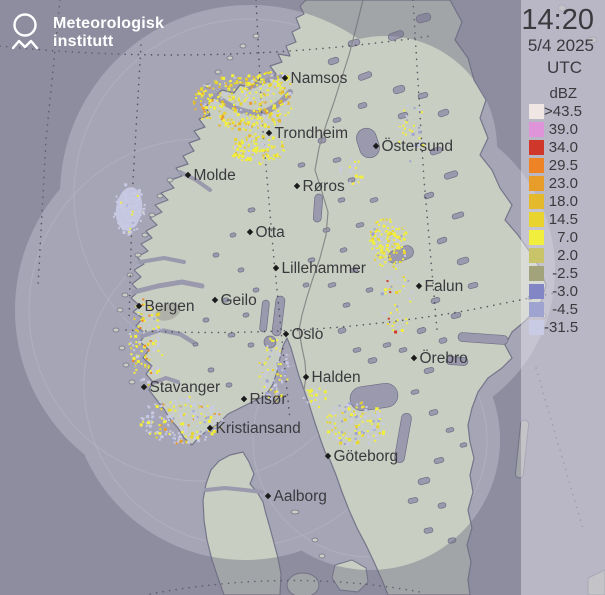  Describe the element at coordinates (242, 103) in the screenshot. I see `precip-cluster-trondheim-main` at that location.